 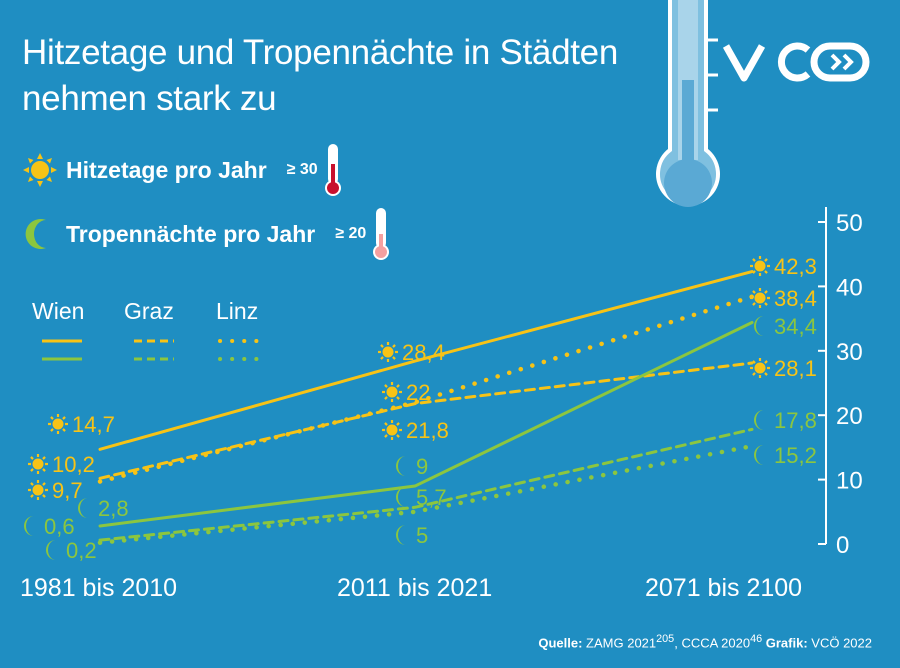 I want to click on x-tick-1: 2011 bis 2021, so click(x=415, y=588).